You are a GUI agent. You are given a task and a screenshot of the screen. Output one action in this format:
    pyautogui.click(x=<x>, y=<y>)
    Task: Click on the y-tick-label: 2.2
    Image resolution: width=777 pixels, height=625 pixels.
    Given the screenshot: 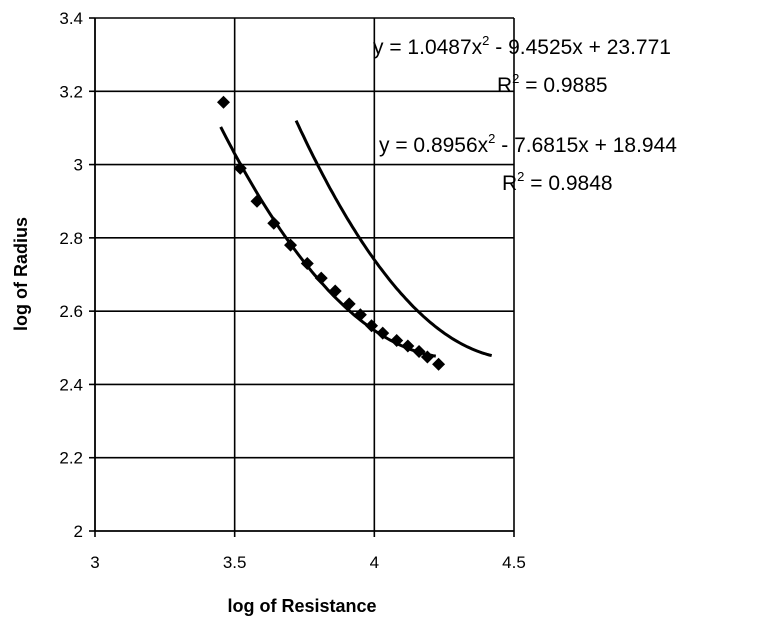 What is the action you would take?
    pyautogui.click(x=71, y=458)
    